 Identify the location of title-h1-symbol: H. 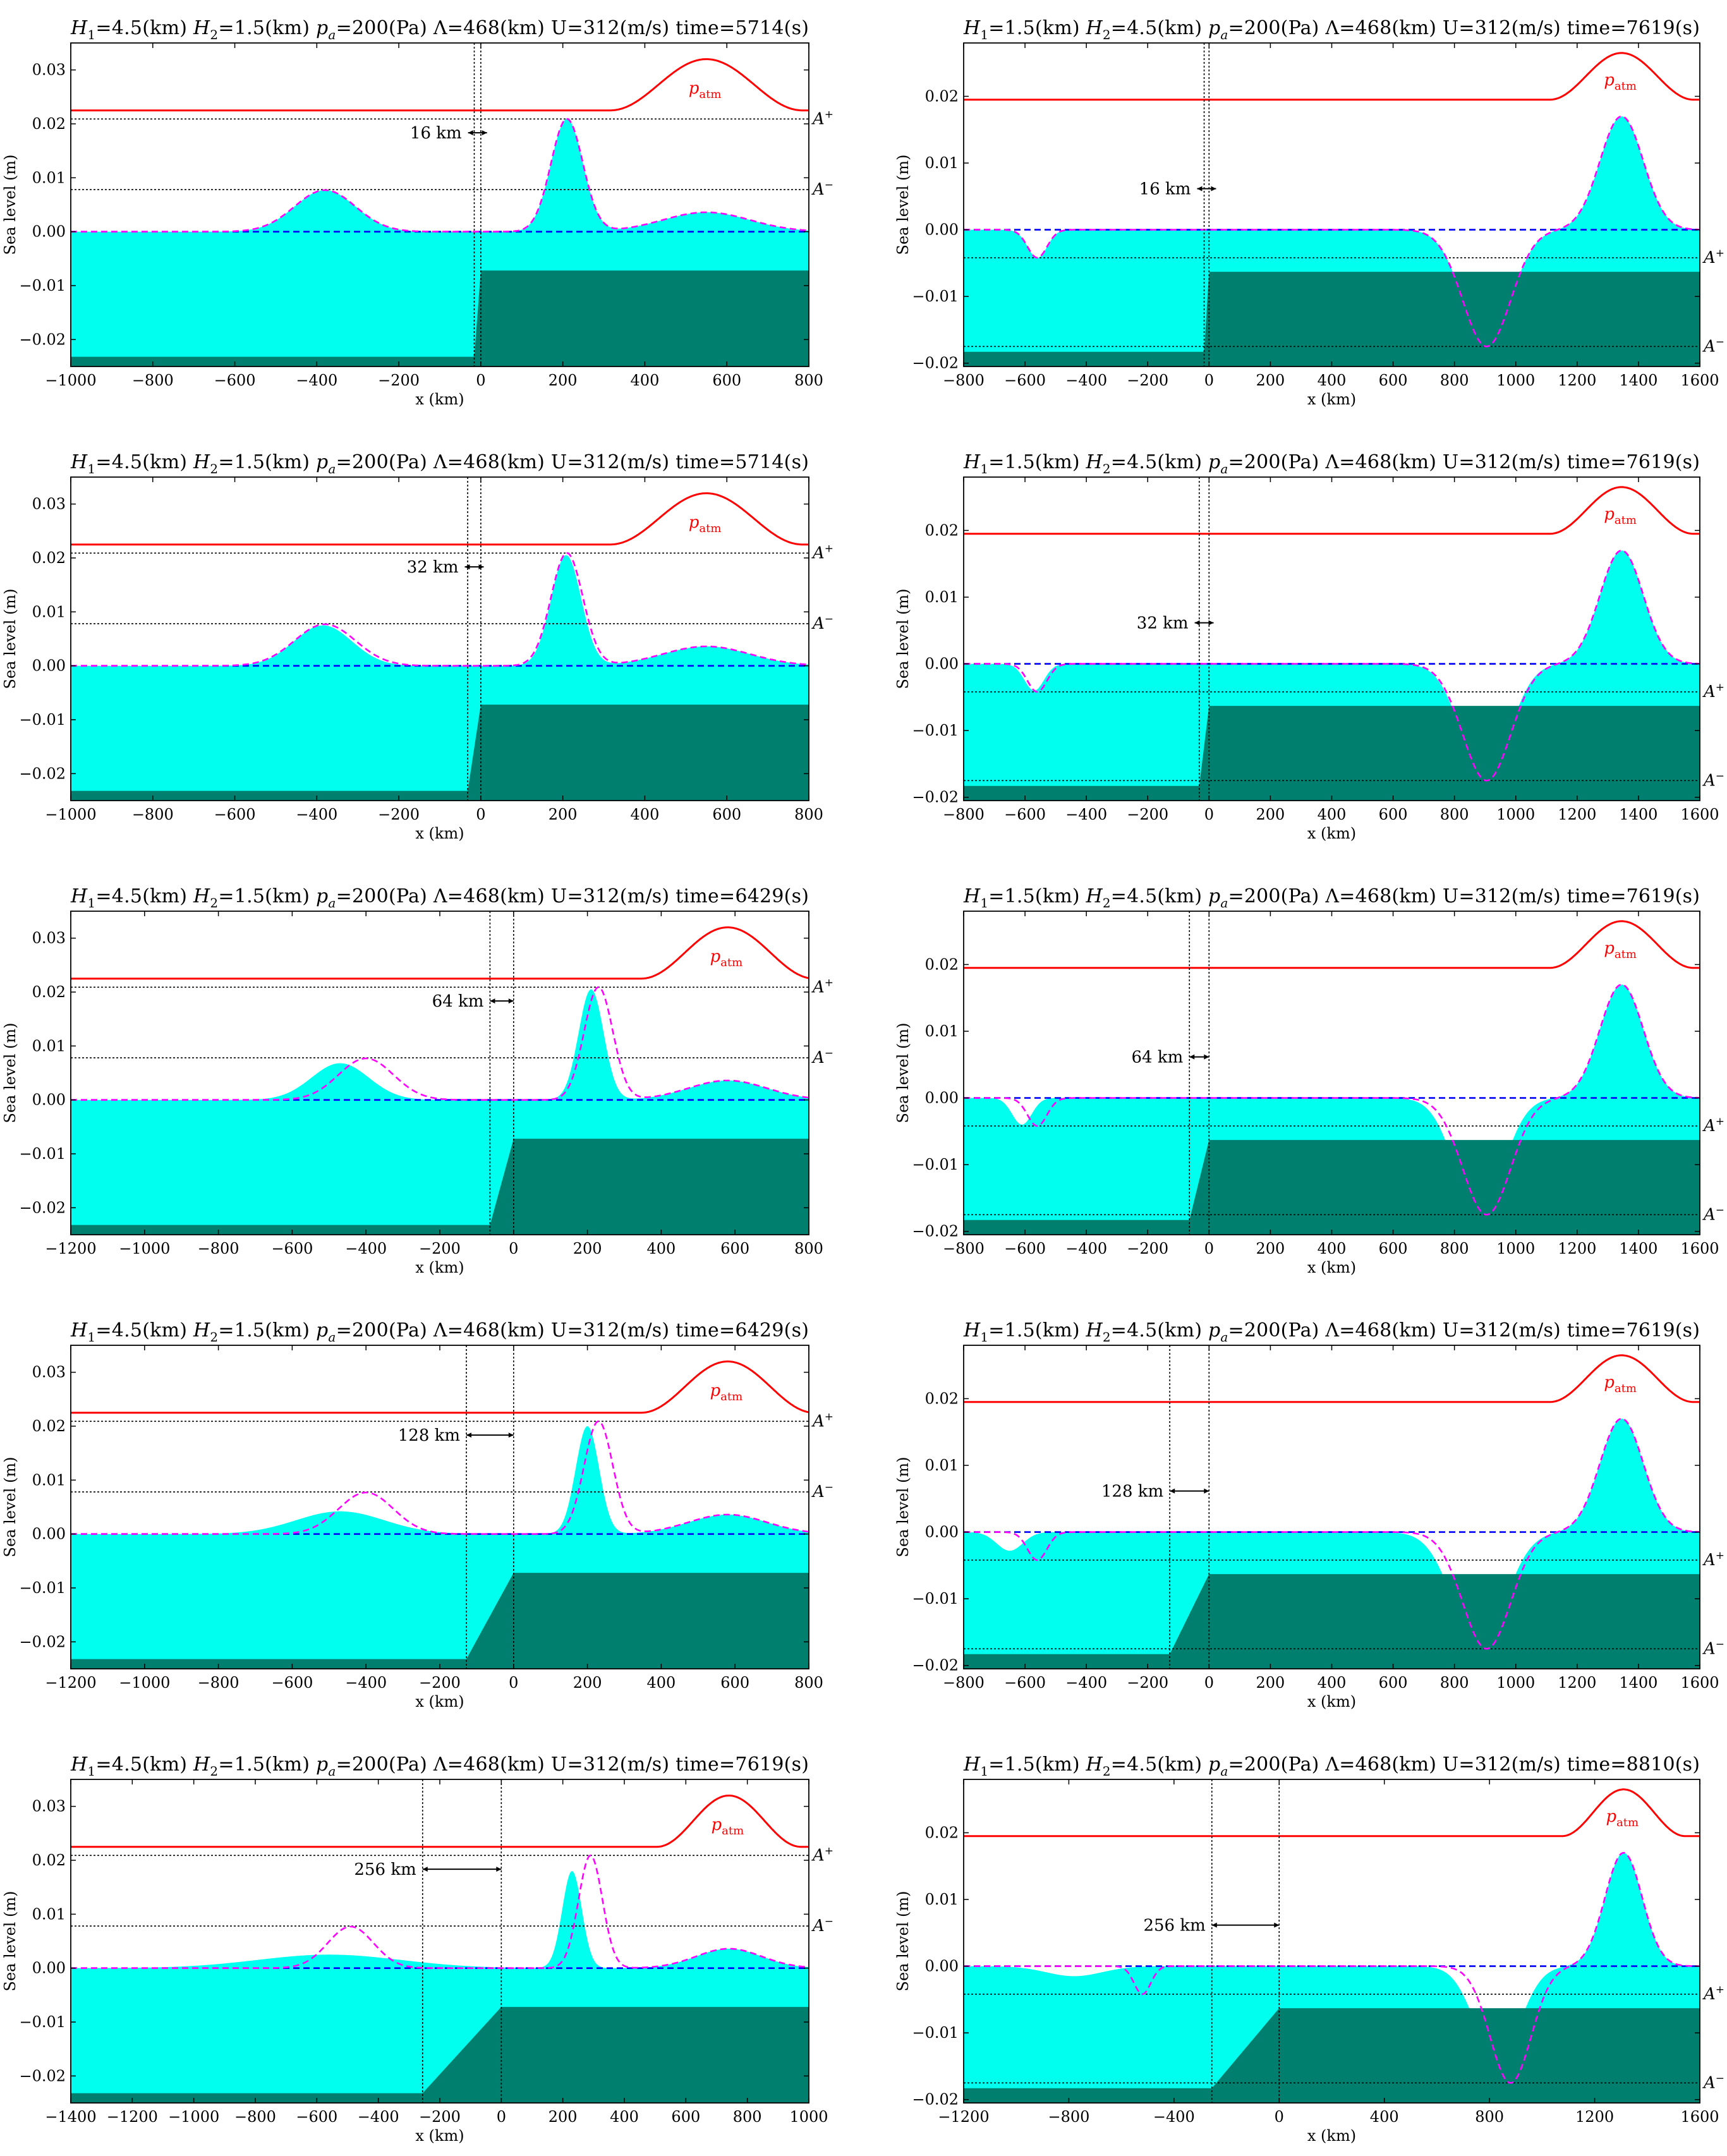
(79, 1330).